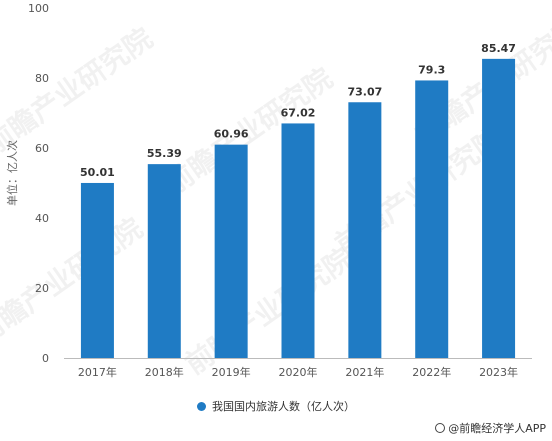 This screenshot has height=441, width=552. What do you see at coordinates (440, 428) in the screenshot?
I see `logo-icon` at bounding box center [440, 428].